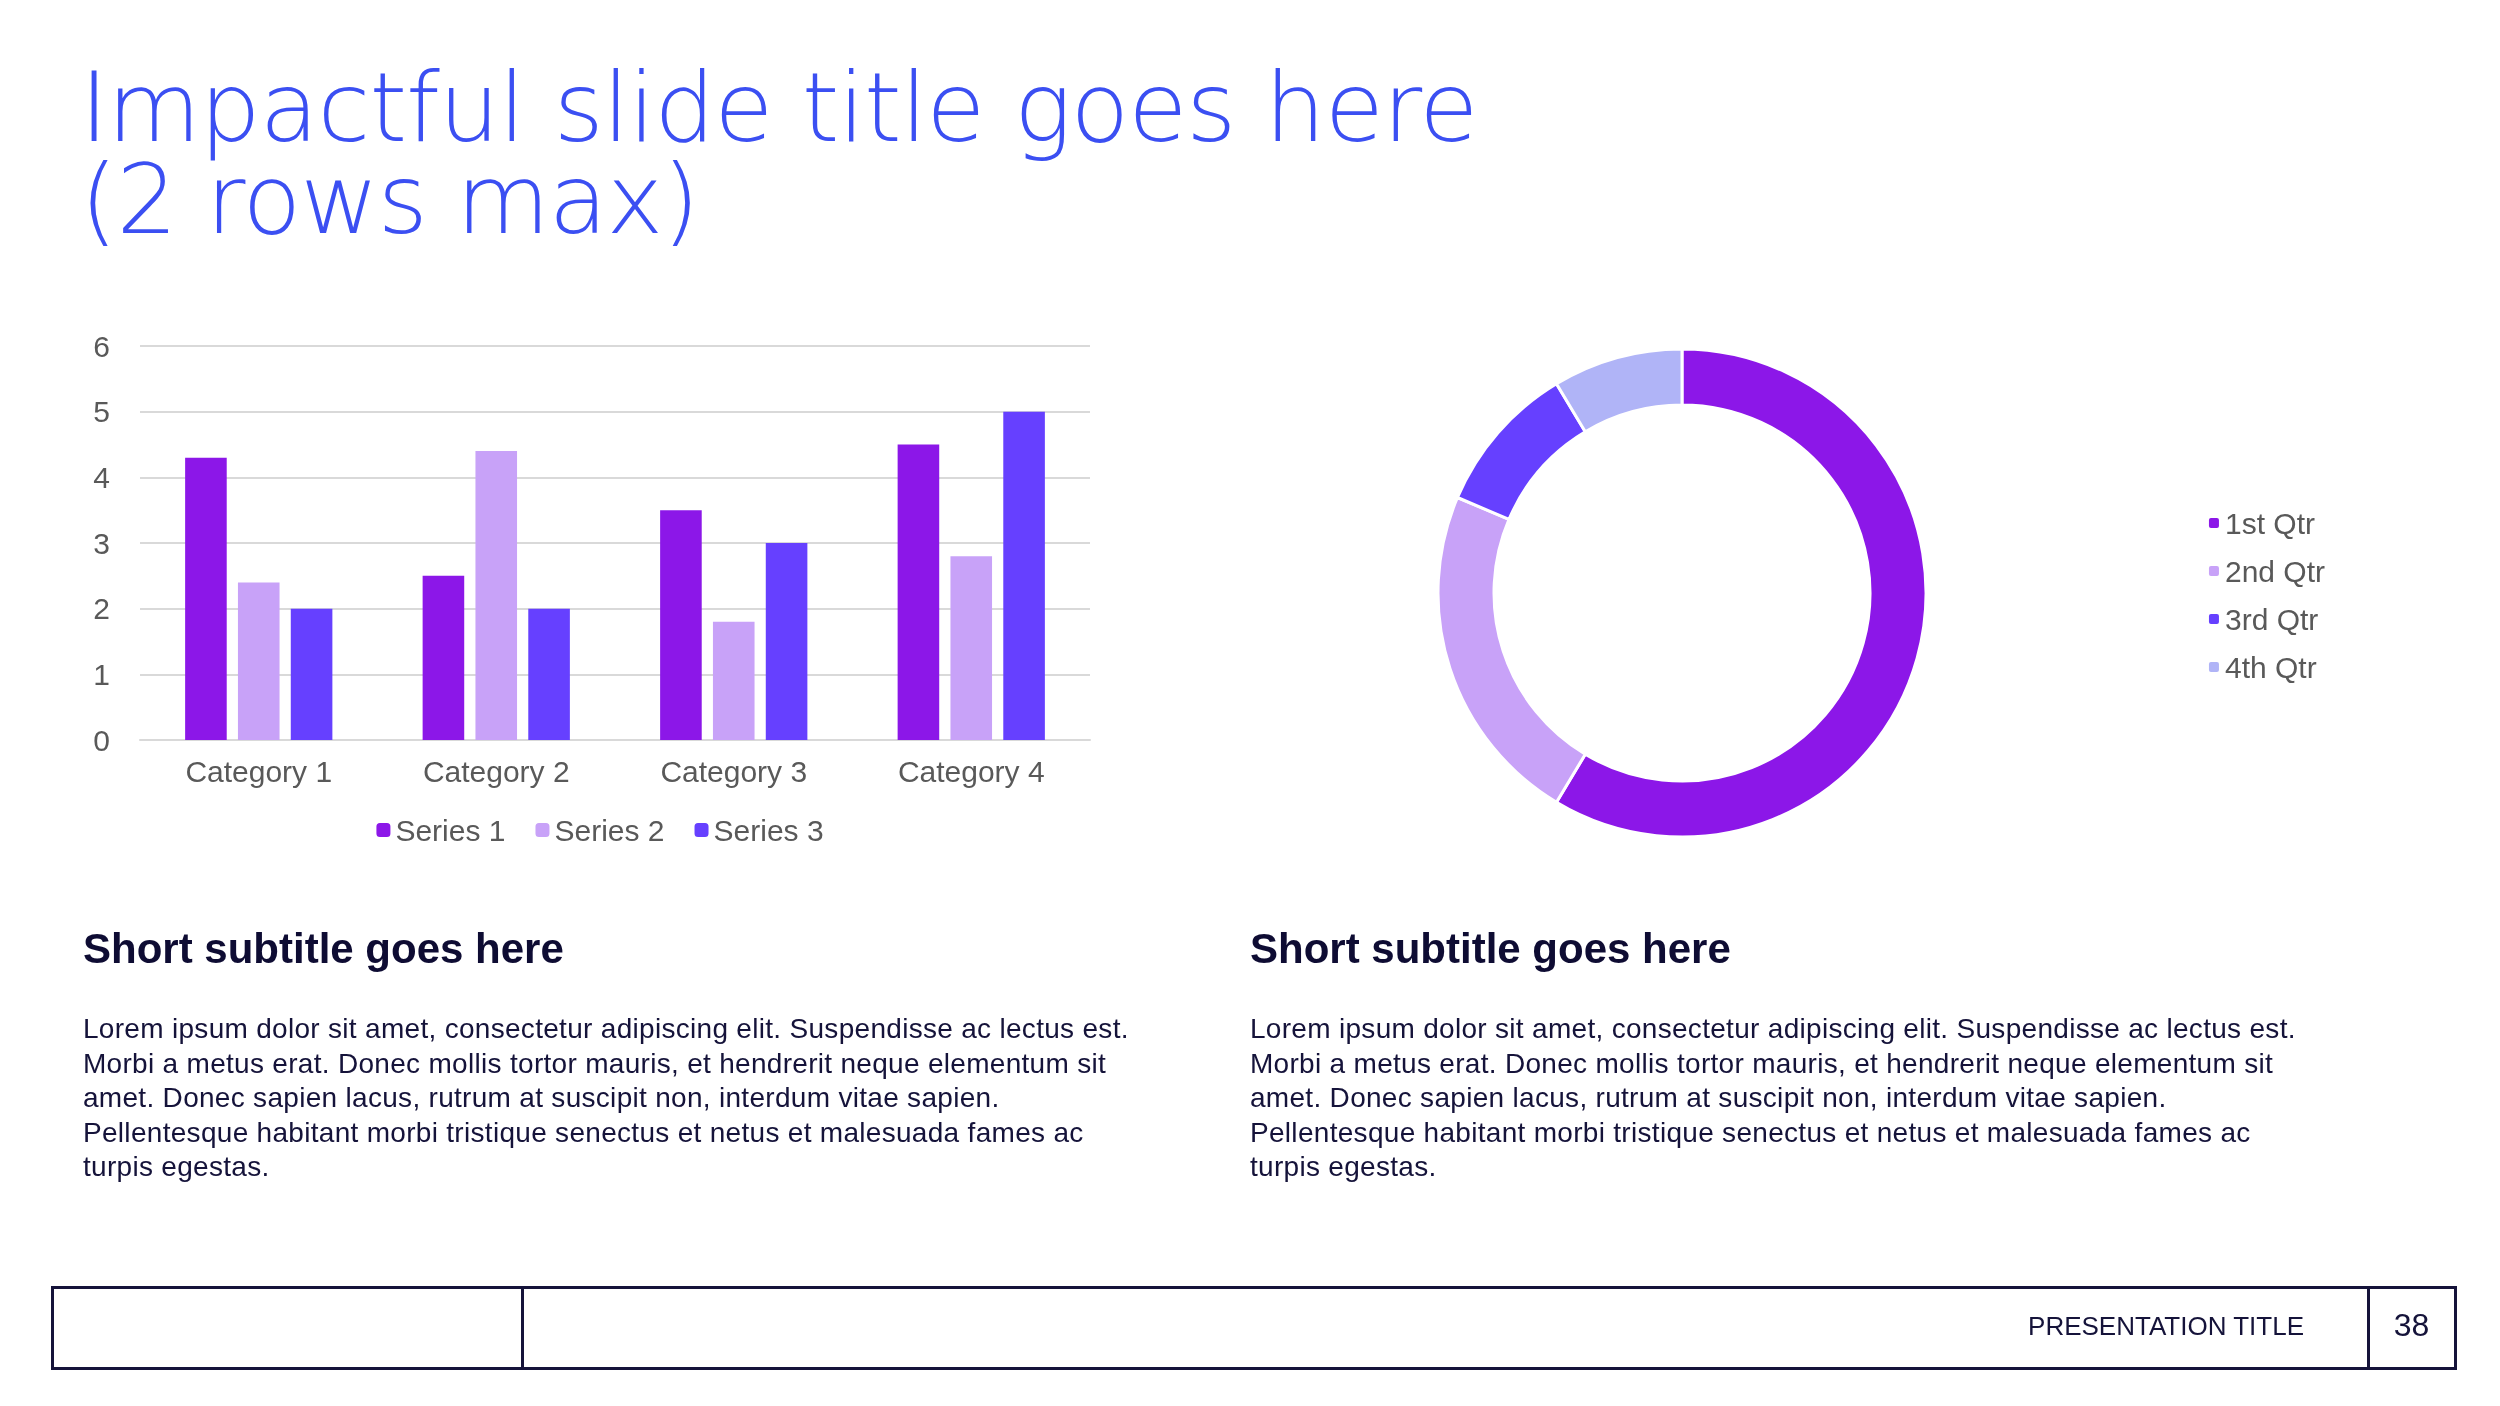 The width and height of the screenshot is (2500, 1406). I want to click on legend-label: Series 2, so click(609, 830).